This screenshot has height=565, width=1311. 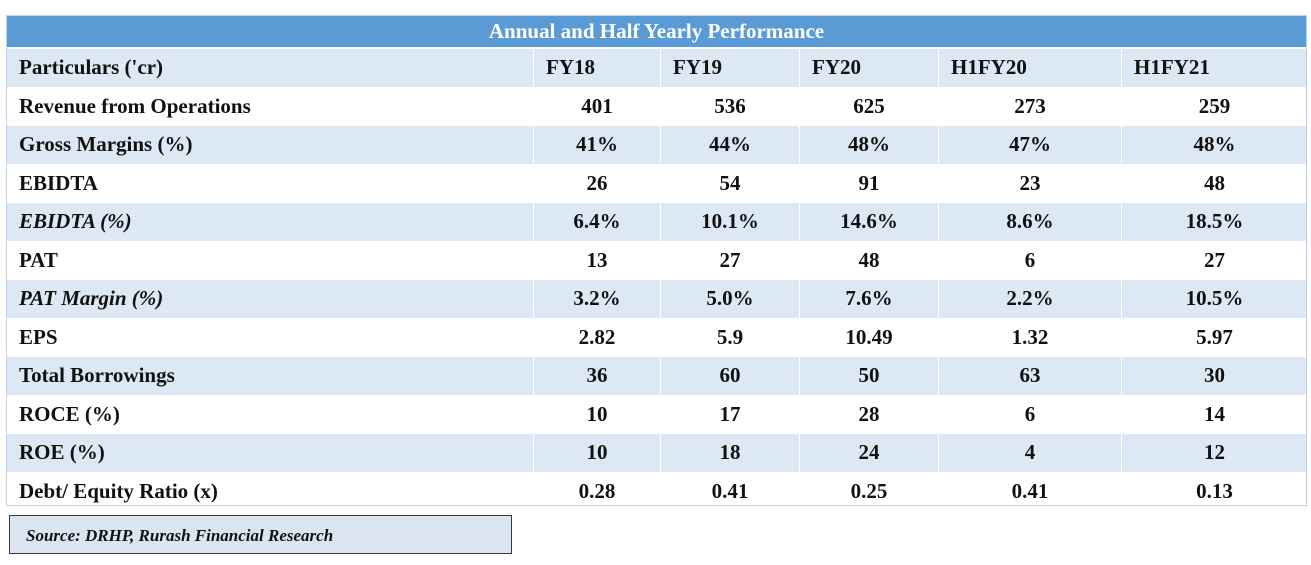 I want to click on table-row: EBIDTA (%) 6.4% 10.1% 14.6% 8.6% 18.5%, so click(x=657, y=222).